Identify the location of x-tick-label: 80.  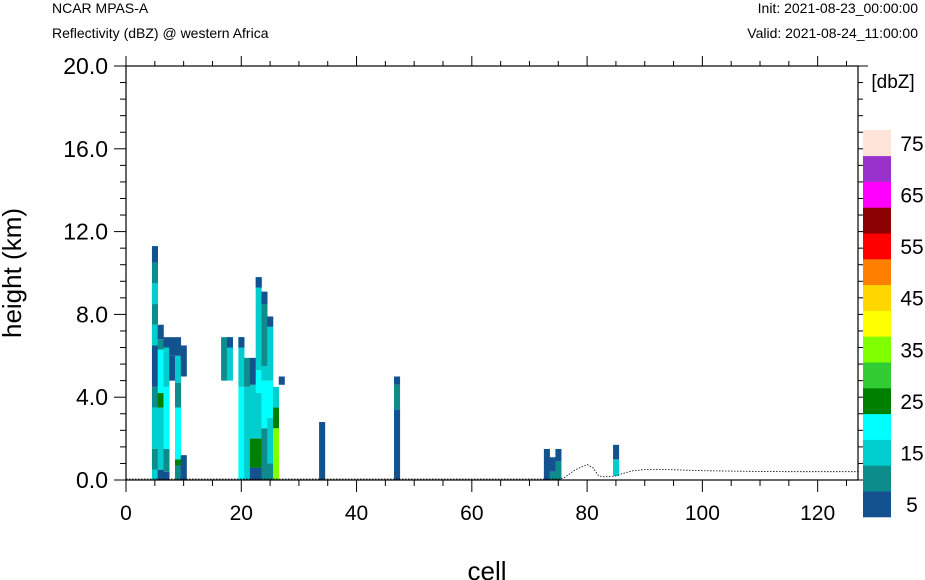
(586, 513).